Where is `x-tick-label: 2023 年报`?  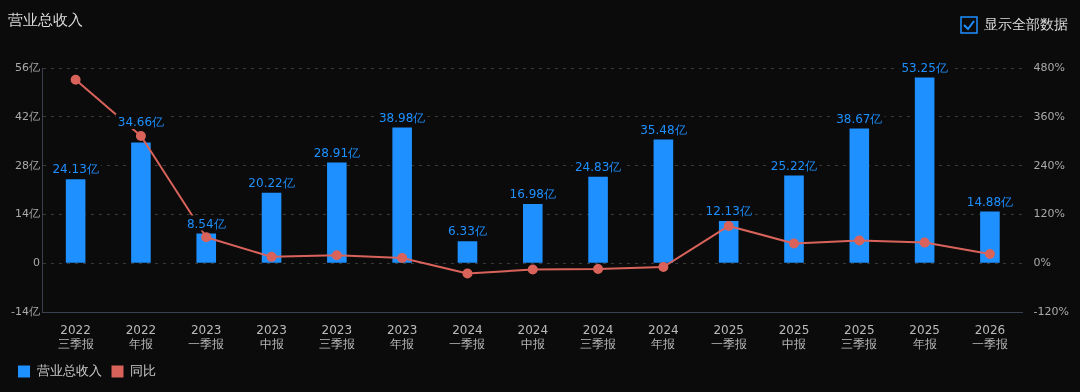
x-tick-label: 2023 年报 is located at coordinates (402, 336).